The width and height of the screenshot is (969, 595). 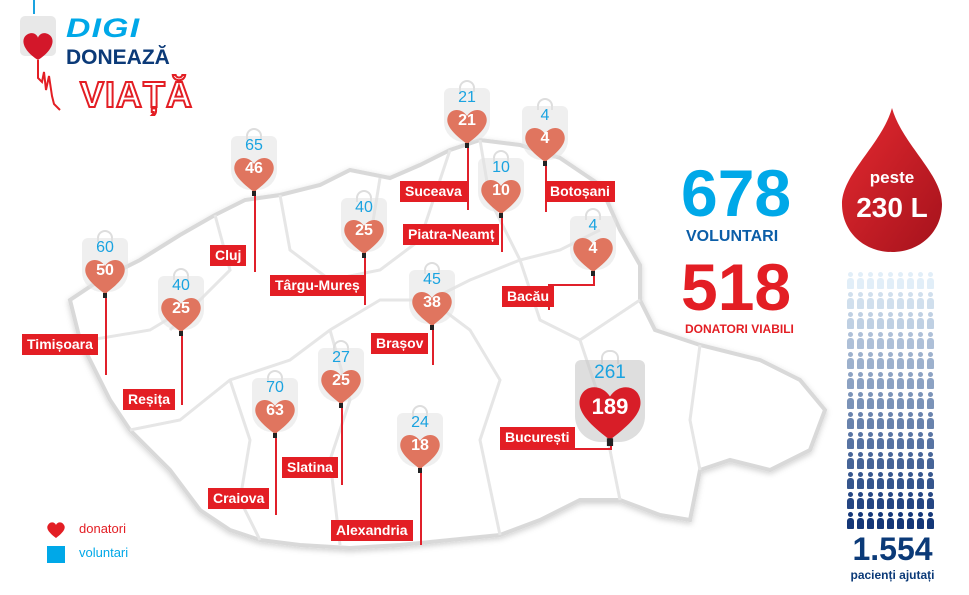 I want to click on donatori-count: 50, so click(x=105, y=270).